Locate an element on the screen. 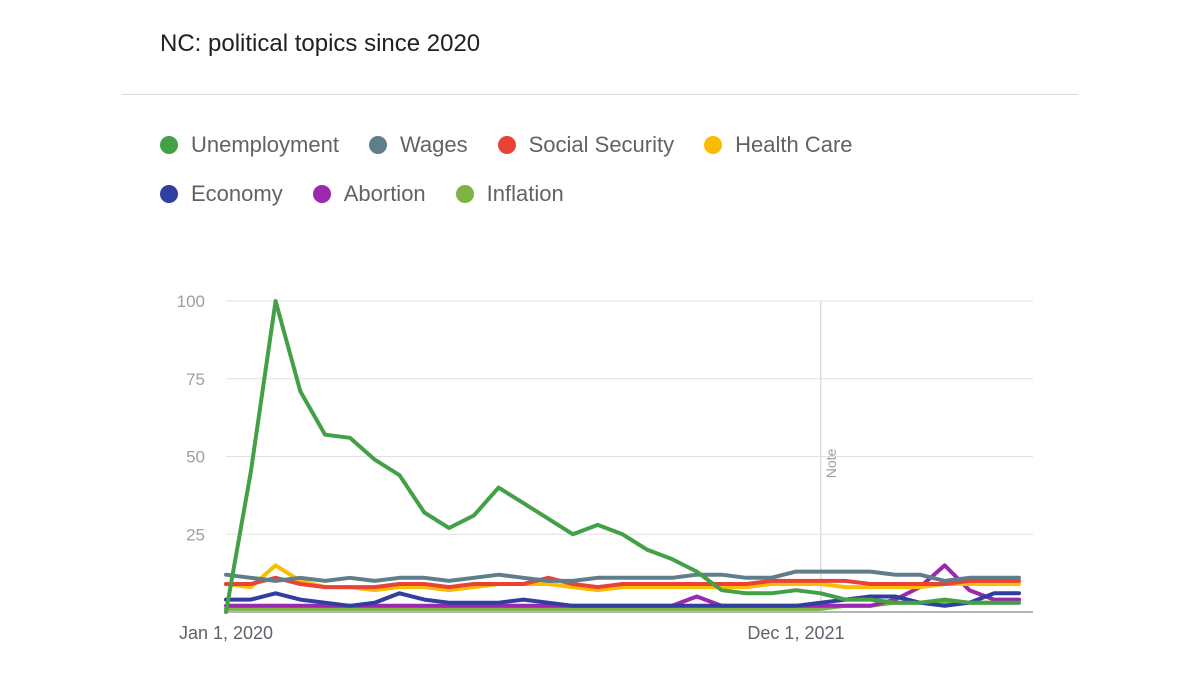 The height and width of the screenshot is (676, 1200). y-tick-label: 50 is located at coordinates (195, 457).